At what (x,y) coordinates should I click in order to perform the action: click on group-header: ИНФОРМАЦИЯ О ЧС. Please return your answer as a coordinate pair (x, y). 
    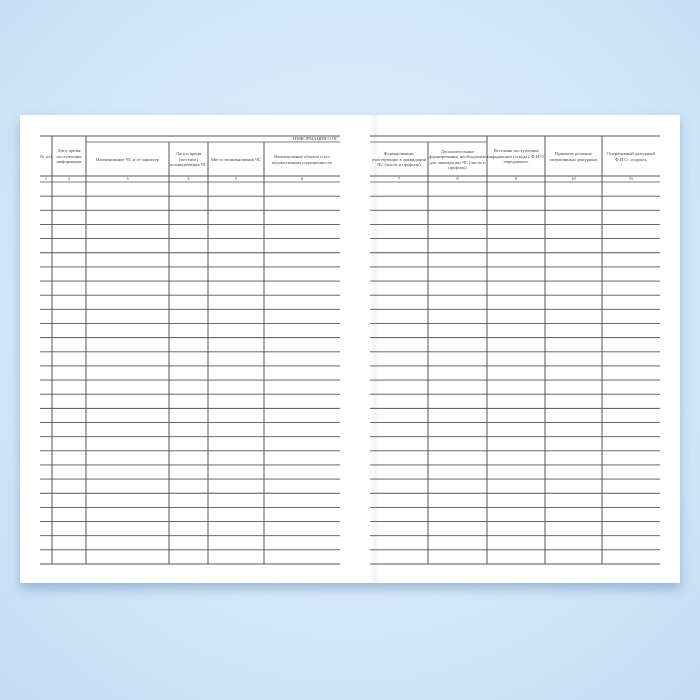
    Looking at the image, I should click on (315, 139).